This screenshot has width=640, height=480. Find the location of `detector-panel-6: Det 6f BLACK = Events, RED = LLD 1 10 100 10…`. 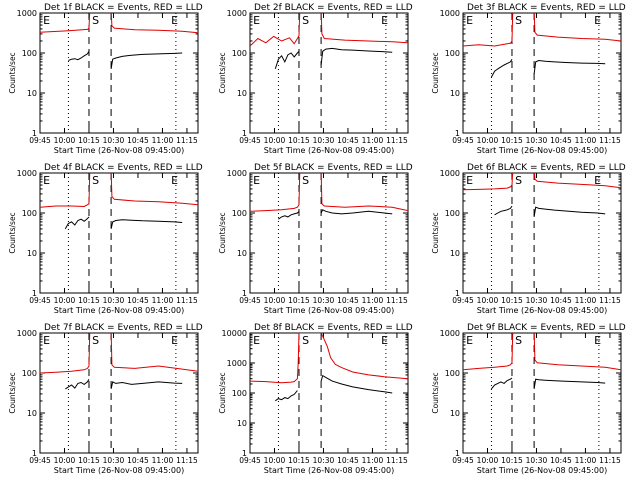

detector-panel-6: Det 6f BLACK = Events, RED = LLD 1 10 100 10… is located at coordinates (528, 239).